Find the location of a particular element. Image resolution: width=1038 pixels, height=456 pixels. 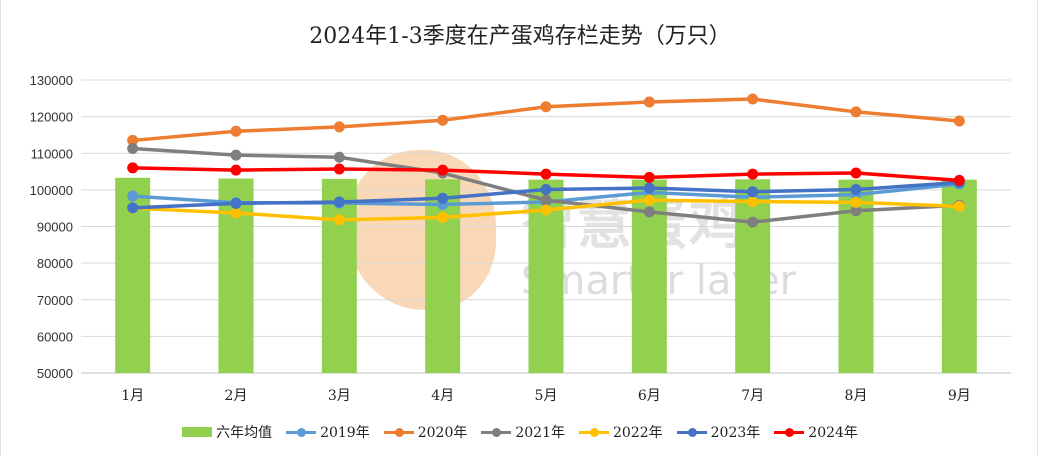

legend-item: 2019年 is located at coordinates (328, 432).